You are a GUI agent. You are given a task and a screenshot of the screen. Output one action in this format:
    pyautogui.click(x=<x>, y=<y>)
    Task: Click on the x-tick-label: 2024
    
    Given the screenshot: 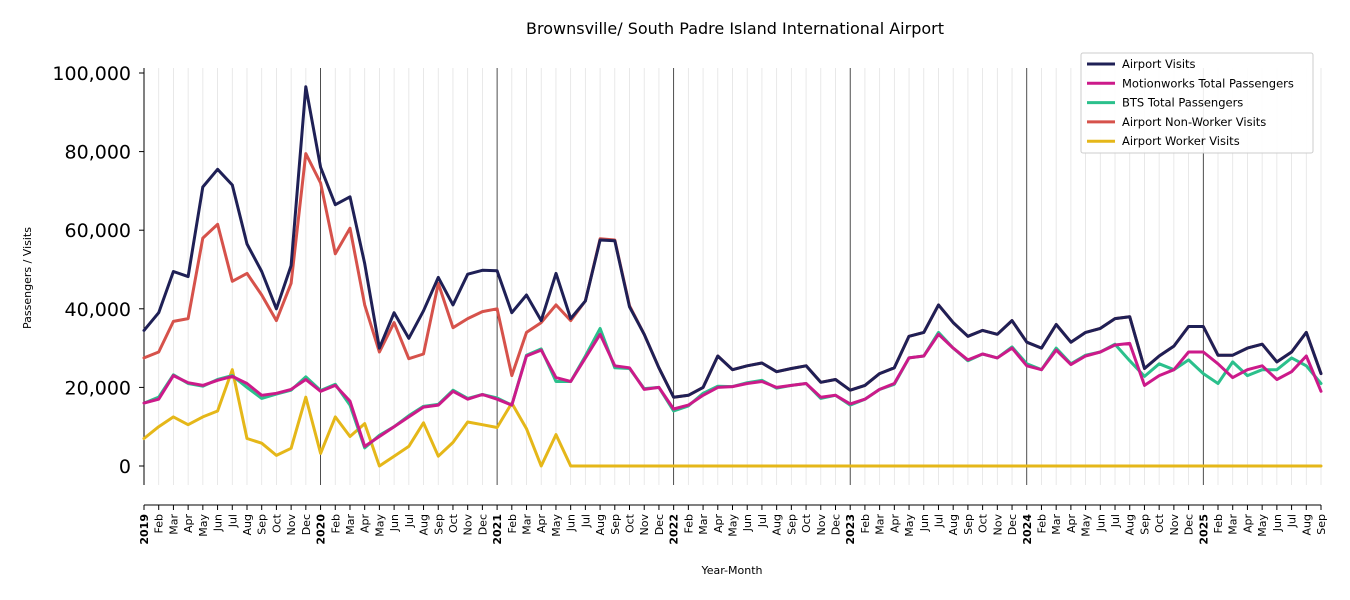 What is the action you would take?
    pyautogui.click(x=1027, y=529)
    